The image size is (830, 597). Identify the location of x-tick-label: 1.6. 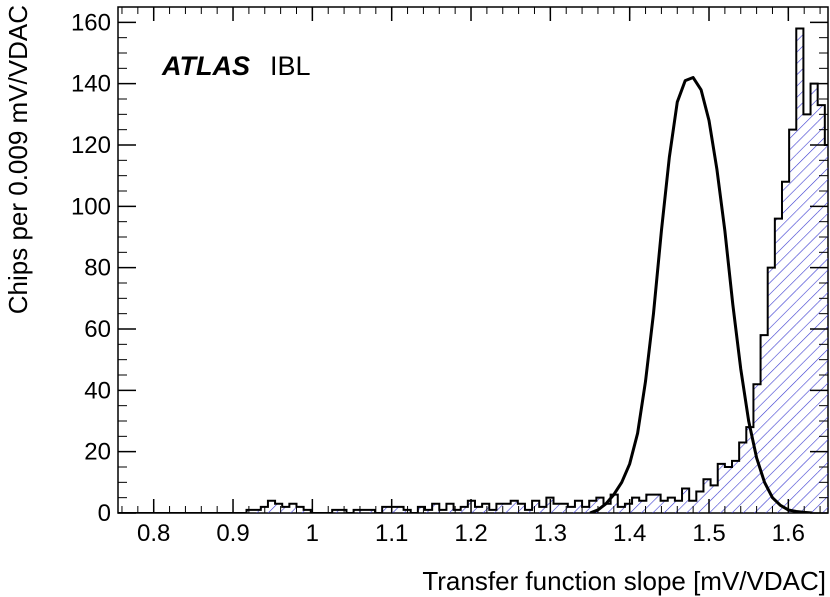
(788, 533).